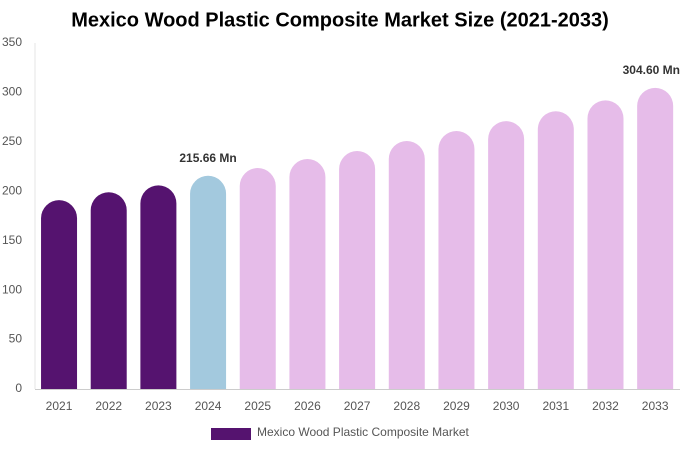 Image resolution: width=680 pixels, height=450 pixels. I want to click on legend-swatch, so click(231, 434).